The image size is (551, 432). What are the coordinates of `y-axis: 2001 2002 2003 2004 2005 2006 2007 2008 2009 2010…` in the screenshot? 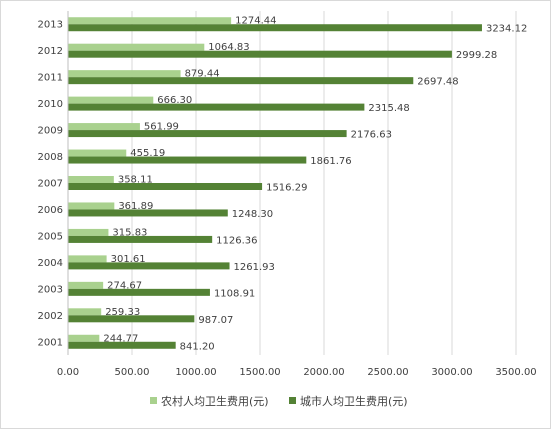 It's located at (53, 183).